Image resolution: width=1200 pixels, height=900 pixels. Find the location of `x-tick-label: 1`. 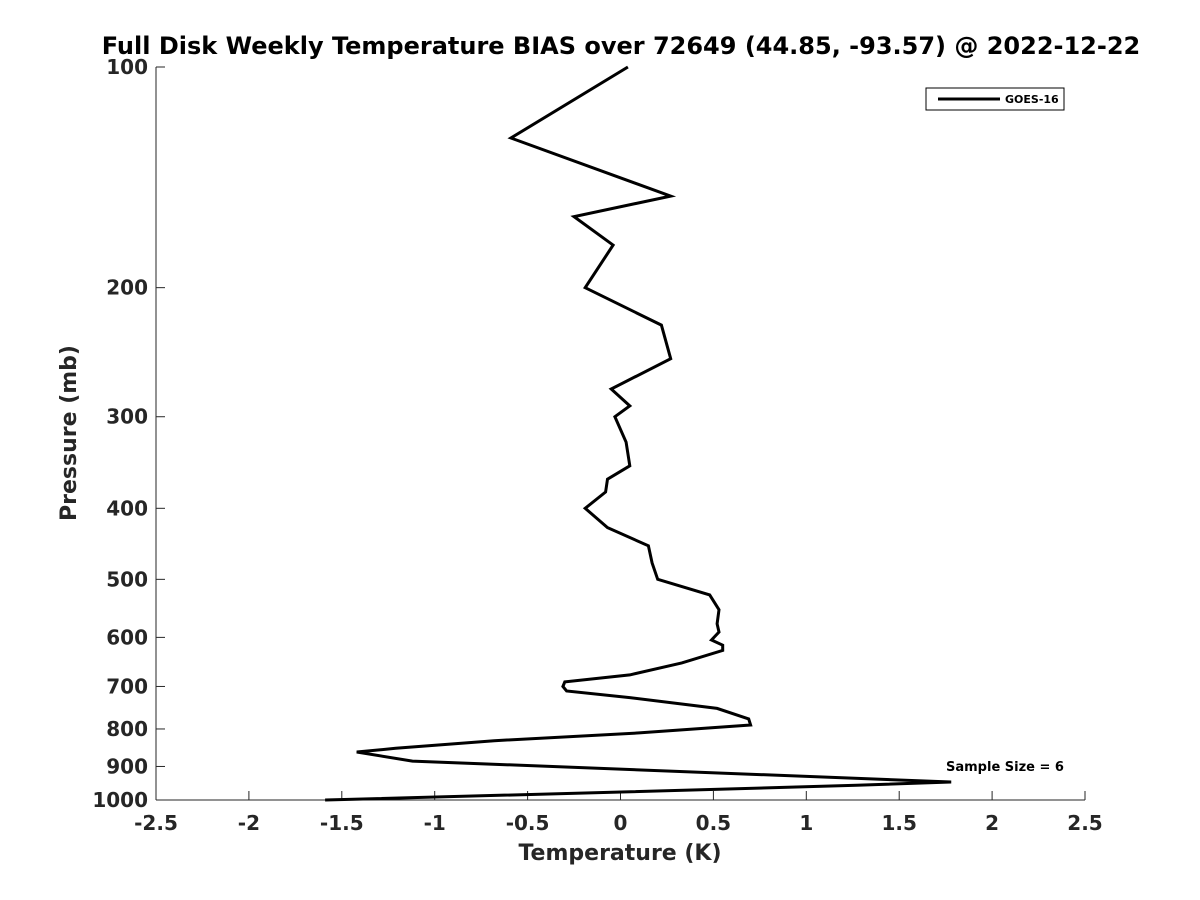

x-tick-label: 1 is located at coordinates (806, 823).